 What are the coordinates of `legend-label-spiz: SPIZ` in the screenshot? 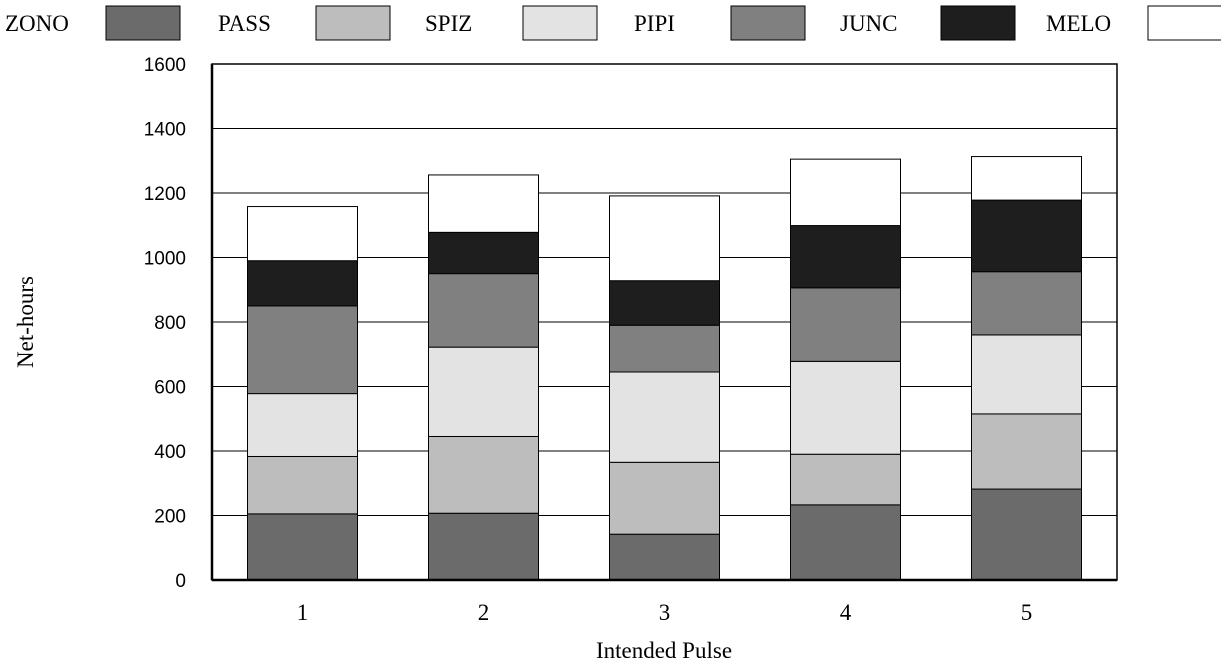 It's located at (448, 23).